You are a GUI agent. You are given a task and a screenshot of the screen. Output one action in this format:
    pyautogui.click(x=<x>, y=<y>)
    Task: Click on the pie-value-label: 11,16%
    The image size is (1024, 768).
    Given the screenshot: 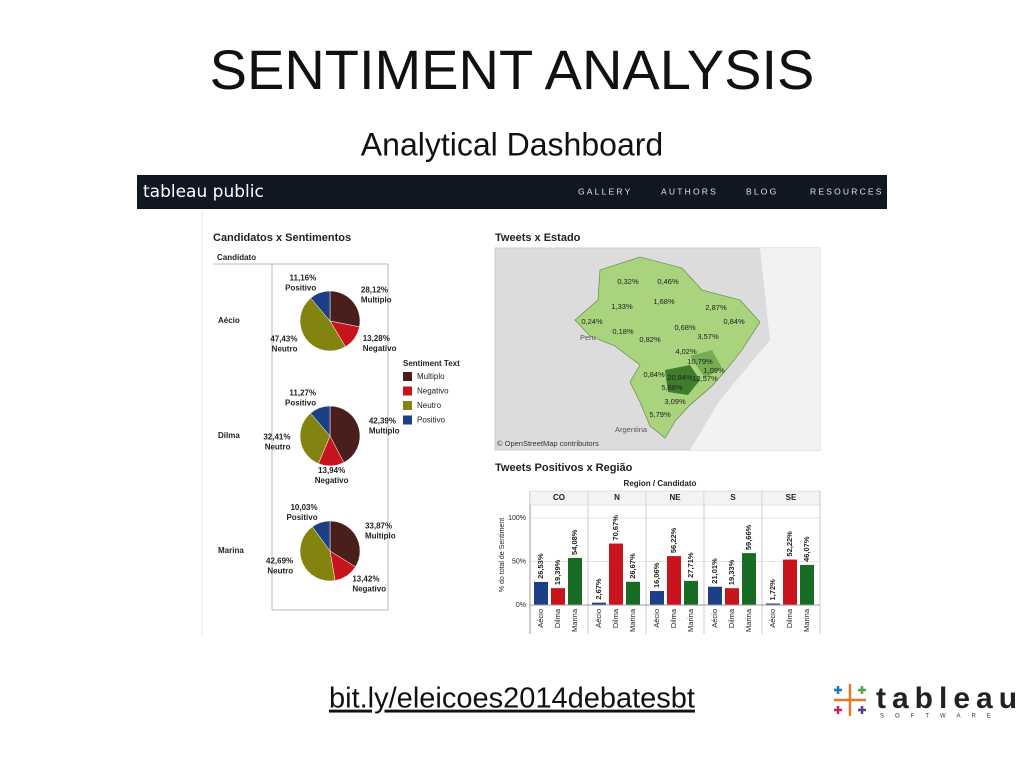 What is the action you would take?
    pyautogui.click(x=303, y=278)
    